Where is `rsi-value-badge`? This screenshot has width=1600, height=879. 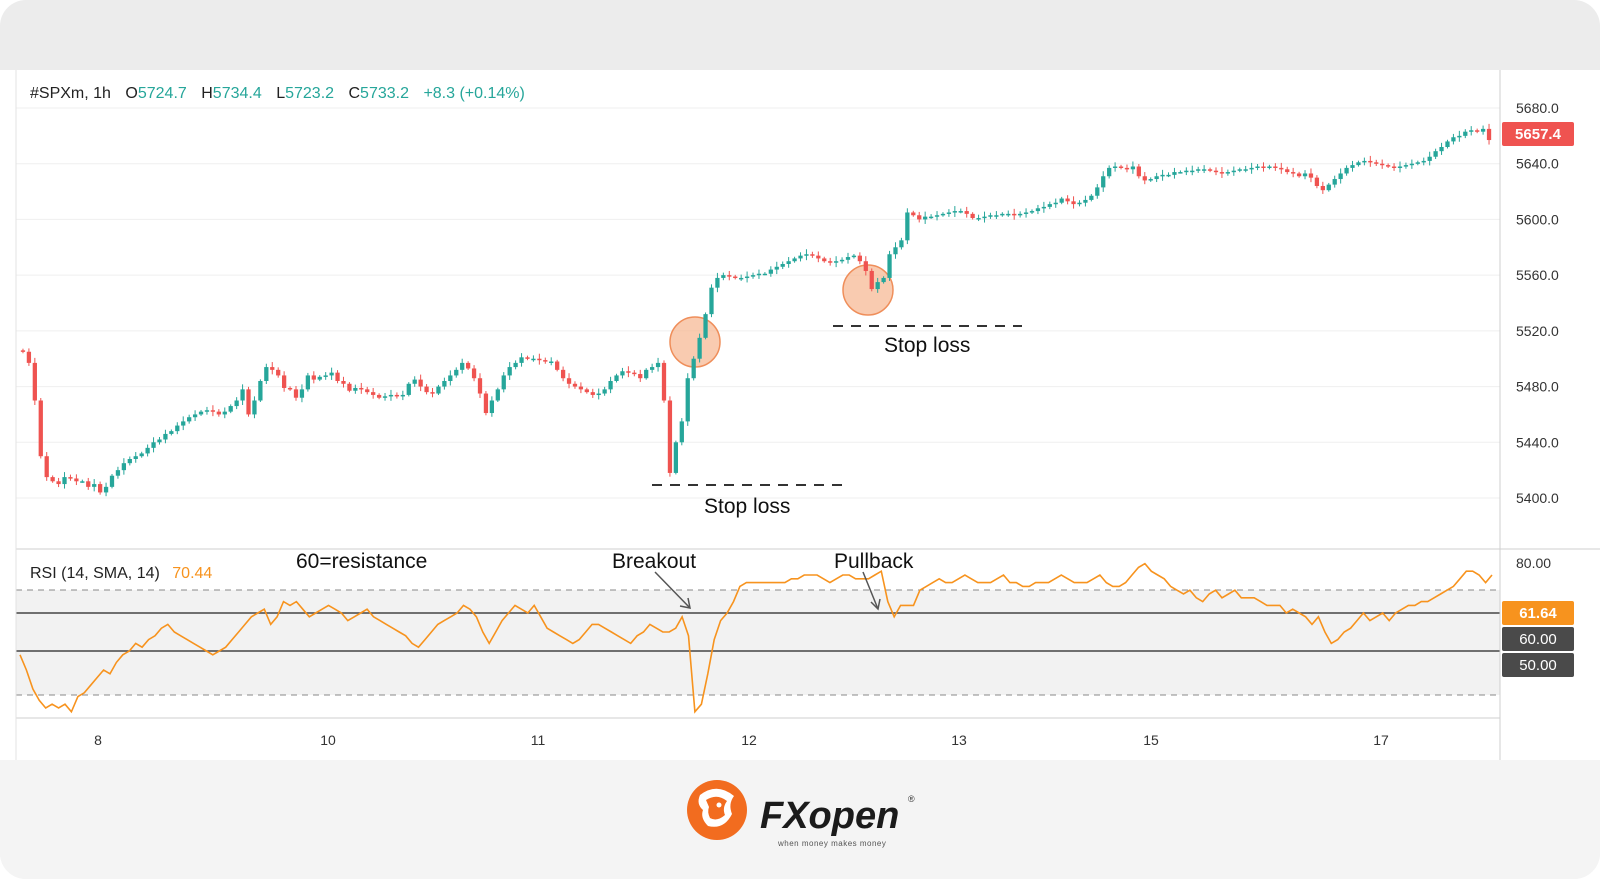 rsi-value-badge is located at coordinates (1538, 613).